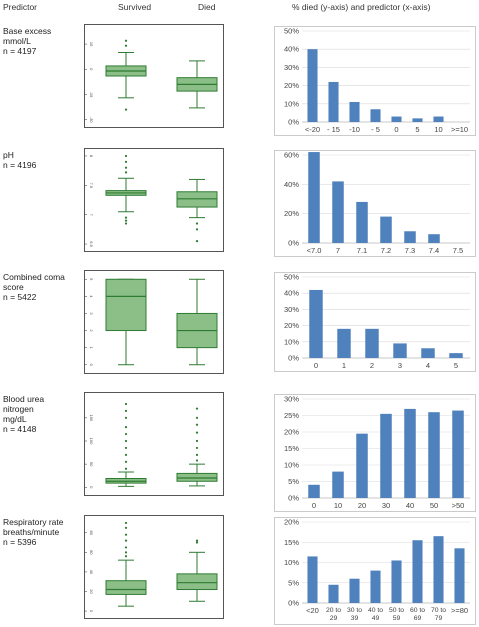  Describe the element at coordinates (291, 67) in the screenshot. I see `y-tick-label: 30%` at that location.